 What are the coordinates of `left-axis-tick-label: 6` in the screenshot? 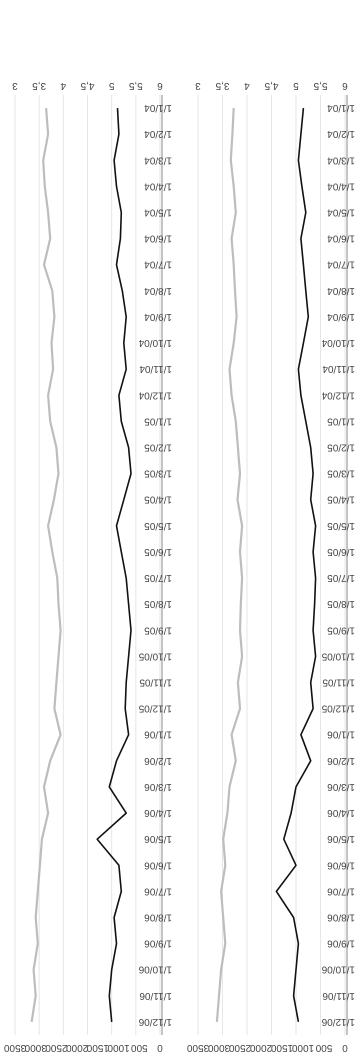 It's located at (345, 85).